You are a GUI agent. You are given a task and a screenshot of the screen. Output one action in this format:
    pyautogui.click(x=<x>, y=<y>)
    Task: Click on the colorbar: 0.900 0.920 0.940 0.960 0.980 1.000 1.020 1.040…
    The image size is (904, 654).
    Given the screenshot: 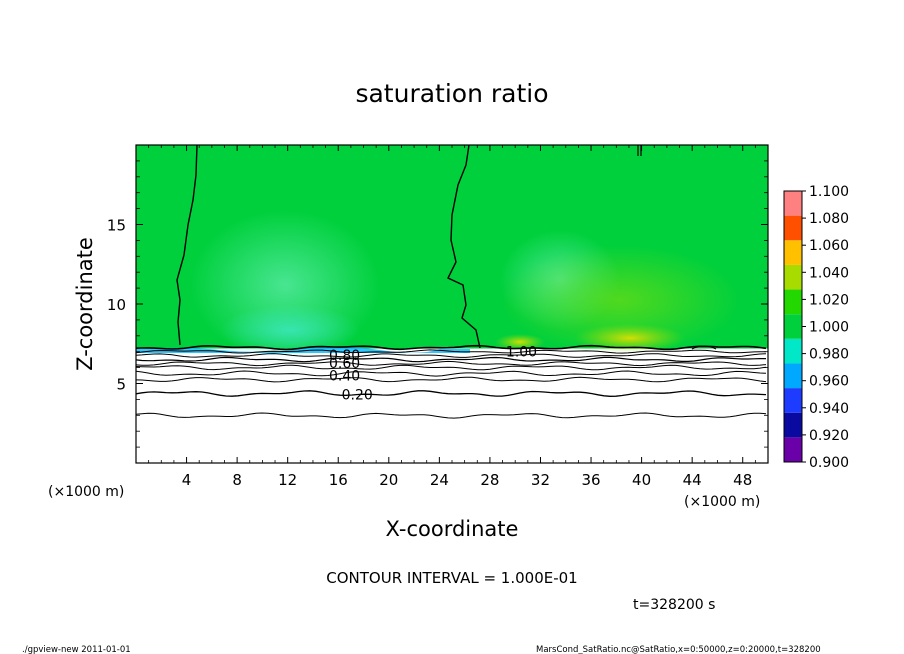 What is the action you would take?
    pyautogui.click(x=816, y=327)
    